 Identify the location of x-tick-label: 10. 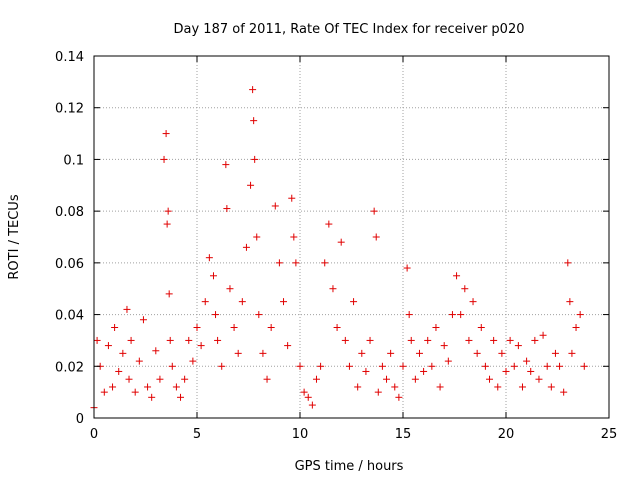
(300, 434).